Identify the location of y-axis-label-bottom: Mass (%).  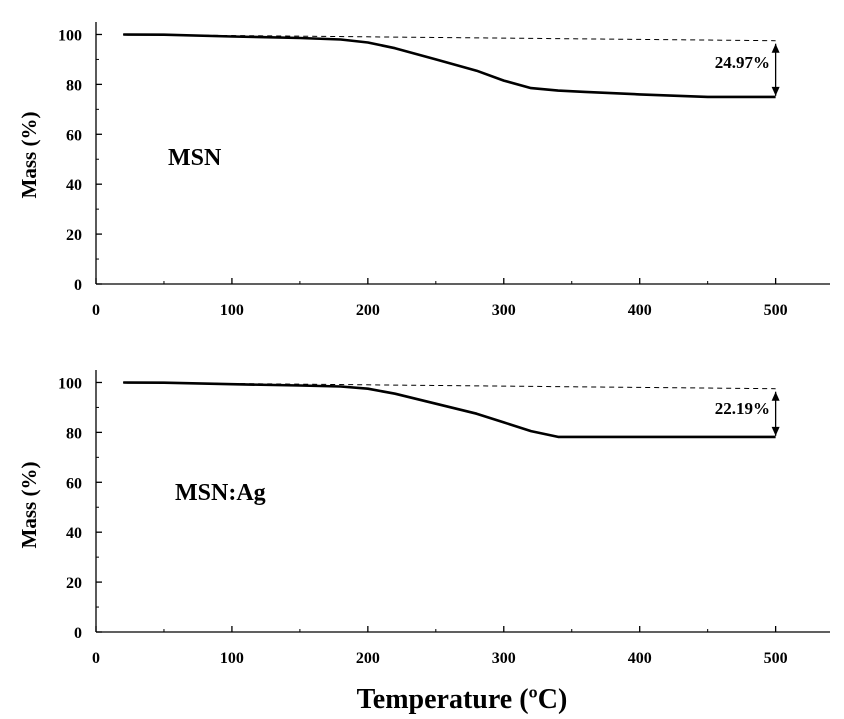
(29, 505).